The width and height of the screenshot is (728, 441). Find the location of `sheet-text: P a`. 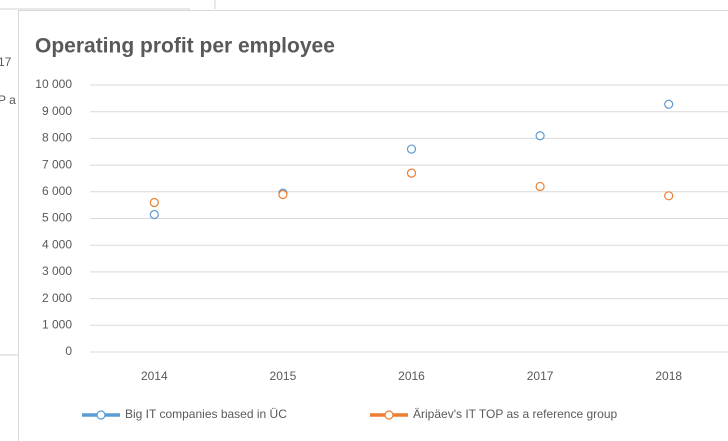

sheet-text: P a is located at coordinates (8, 100).